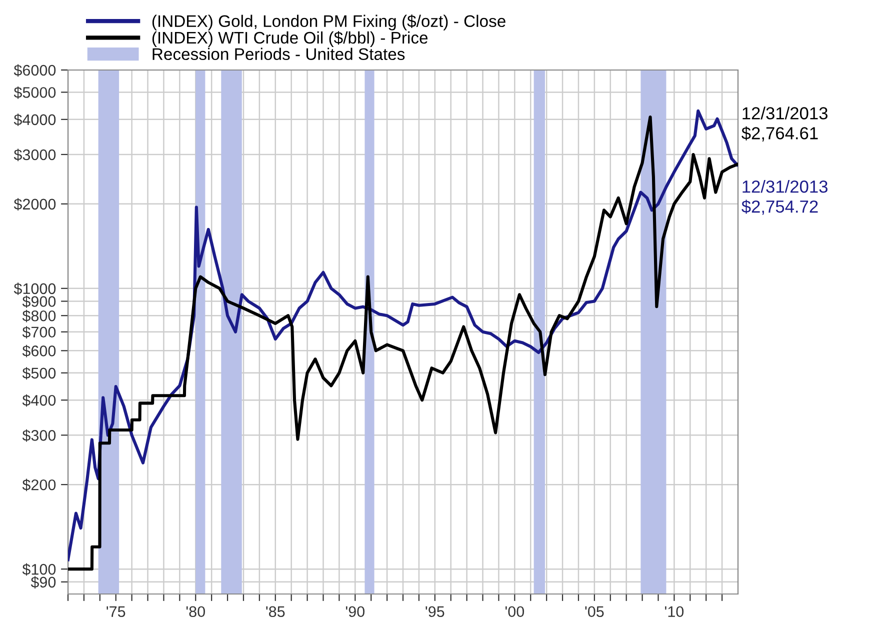 Image resolution: width=886 pixels, height=639 pixels. Describe the element at coordinates (355, 612) in the screenshot. I see `x-tick-label: '90` at that location.